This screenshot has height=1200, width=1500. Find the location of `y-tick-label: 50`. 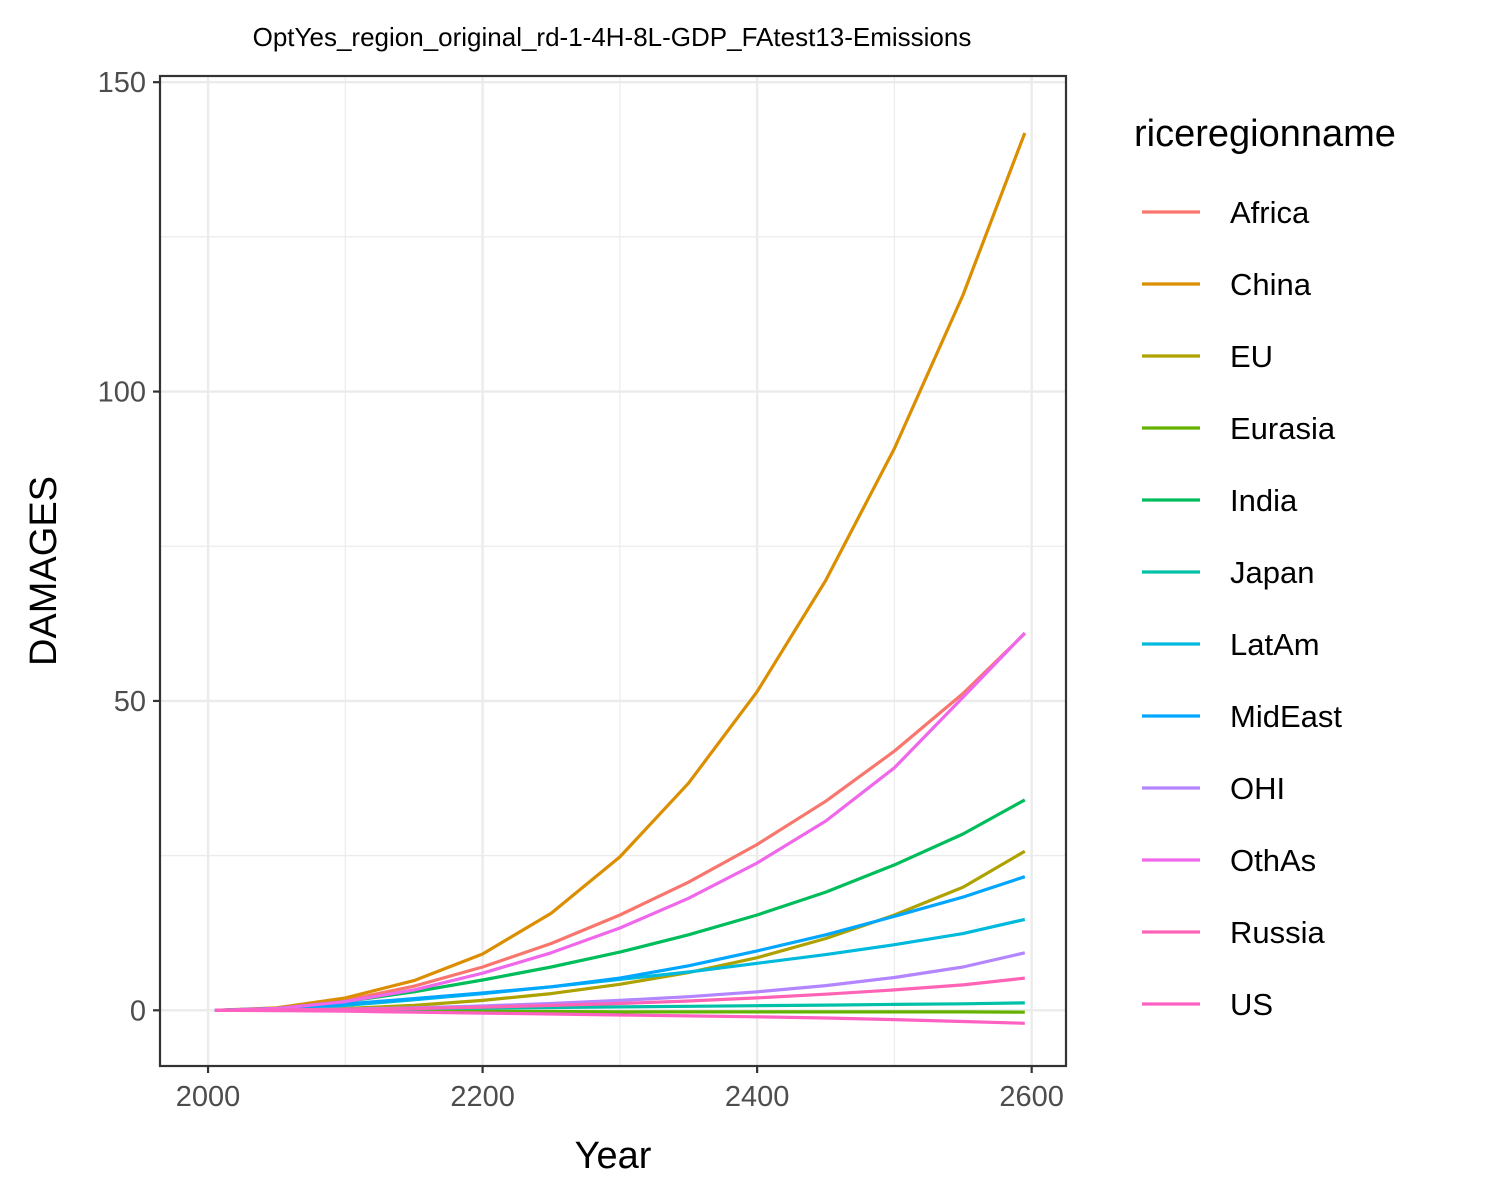

y-tick-label: 50 is located at coordinates (130, 702).